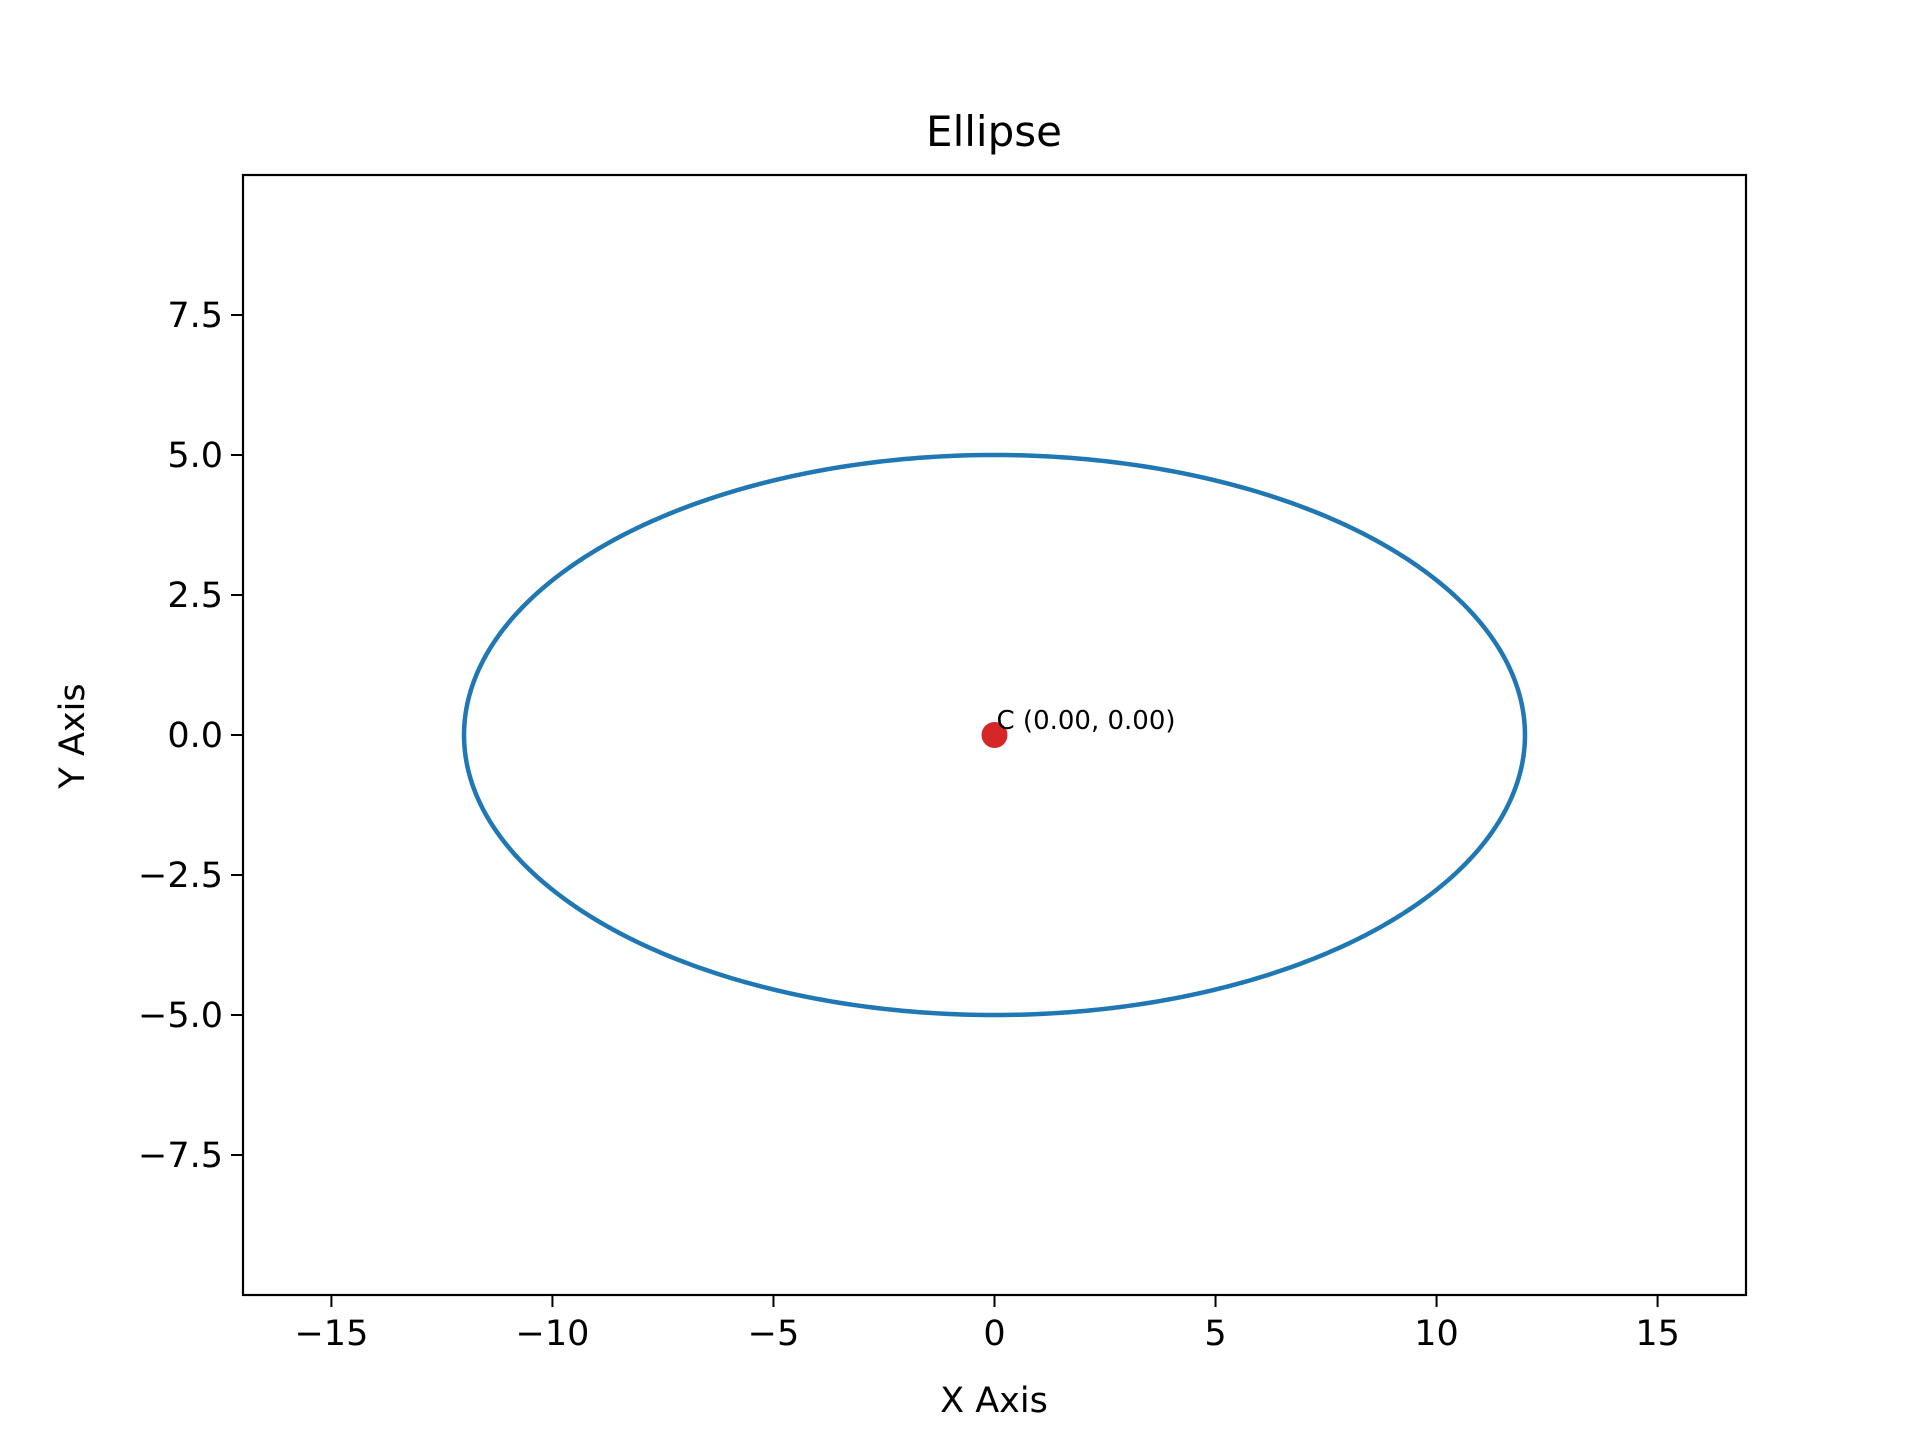 The height and width of the screenshot is (1440, 1920). Describe the element at coordinates (1436, 1334) in the screenshot. I see `x-tick-label: 10` at that location.